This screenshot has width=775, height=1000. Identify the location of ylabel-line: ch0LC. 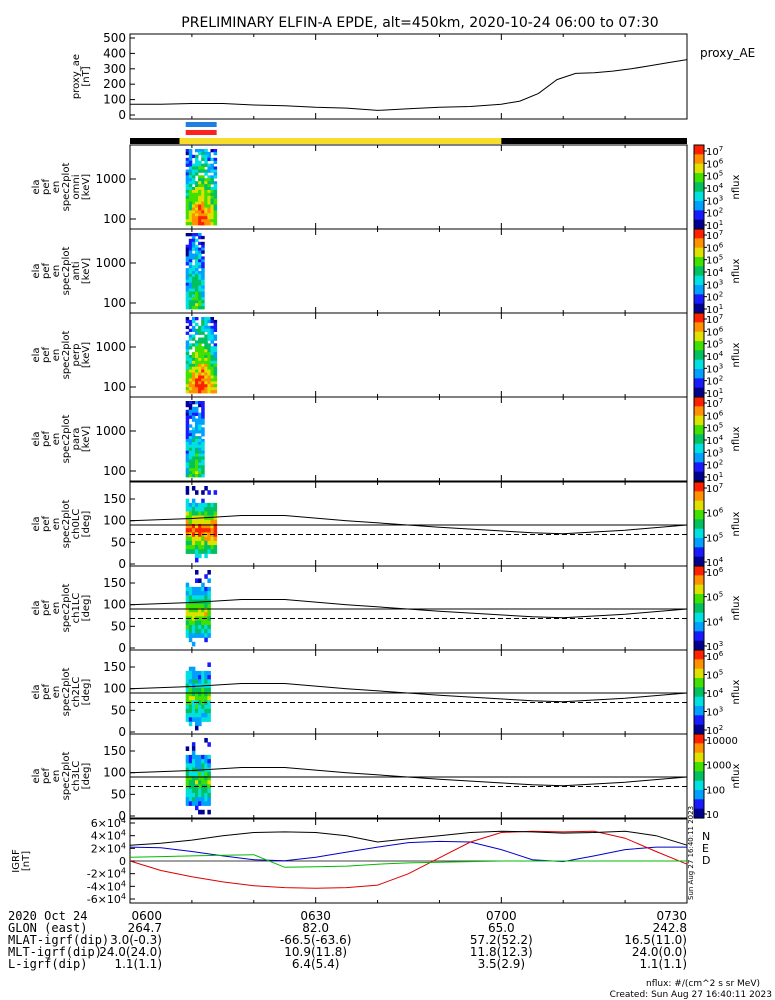
(76, 524).